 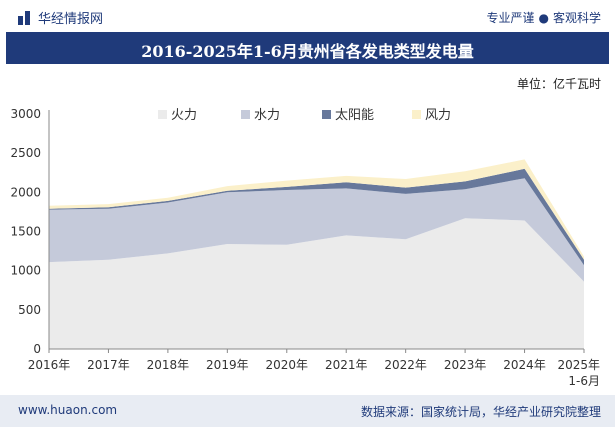 What do you see at coordinates (25, 271) in the screenshot?
I see `y-tick-label: 1000` at bounding box center [25, 271].